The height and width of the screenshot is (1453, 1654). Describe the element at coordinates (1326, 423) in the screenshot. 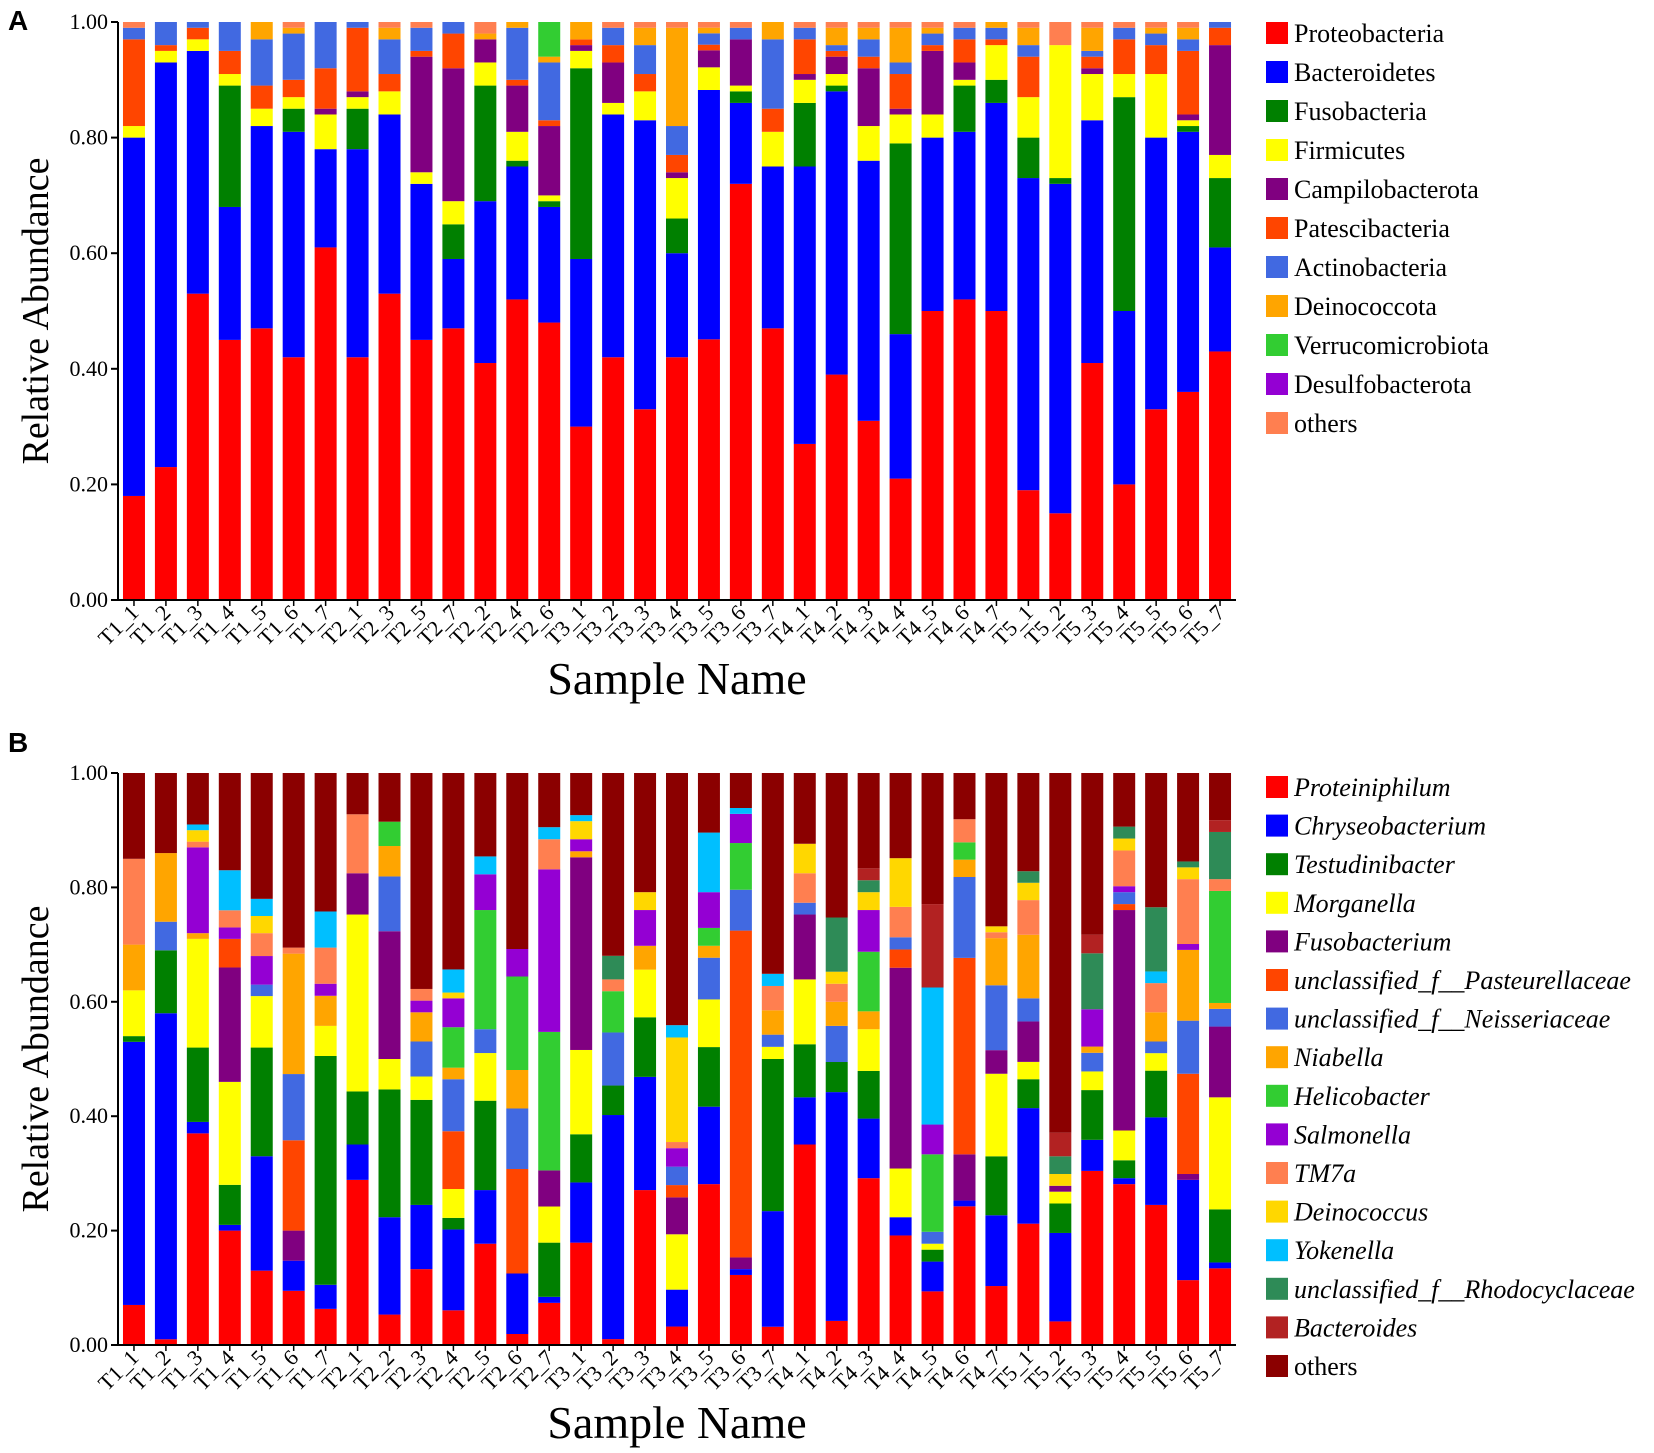

I see `legend-label: others` at that location.